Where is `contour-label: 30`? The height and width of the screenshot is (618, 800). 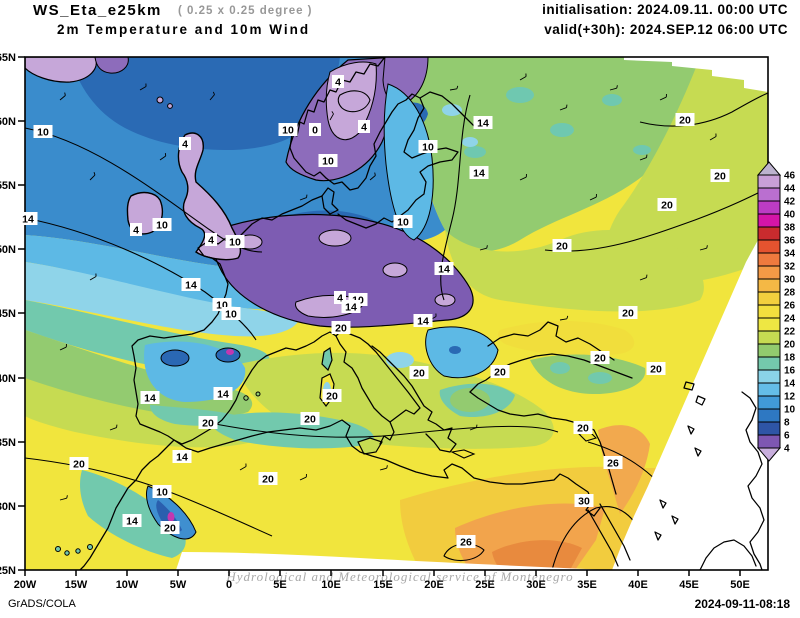
contour-label: 30 is located at coordinates (584, 502).